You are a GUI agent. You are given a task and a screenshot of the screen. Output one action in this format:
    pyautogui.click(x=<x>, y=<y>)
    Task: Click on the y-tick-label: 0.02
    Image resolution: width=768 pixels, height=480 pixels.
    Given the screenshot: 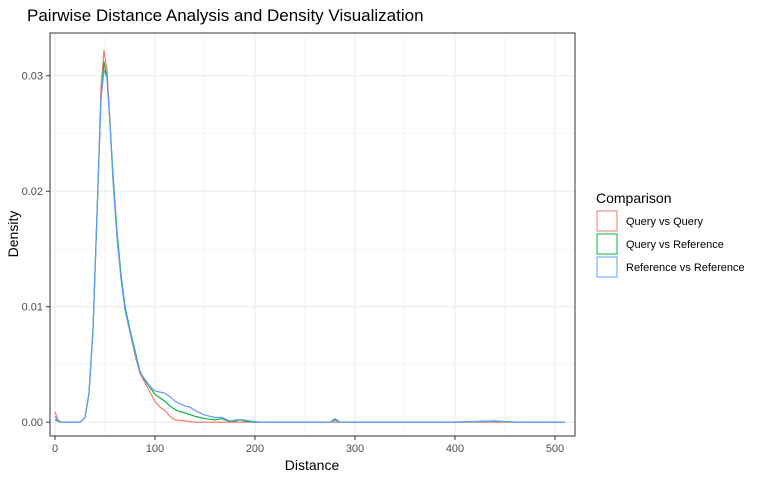 What is the action you would take?
    pyautogui.click(x=32, y=192)
    